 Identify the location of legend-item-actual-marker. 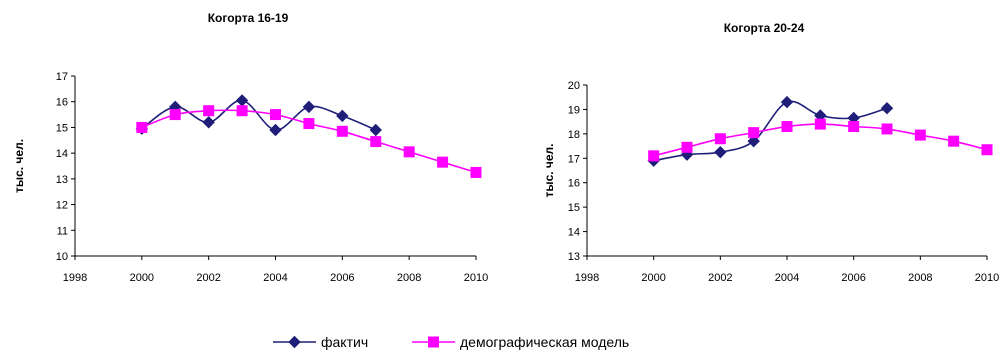
(294, 342).